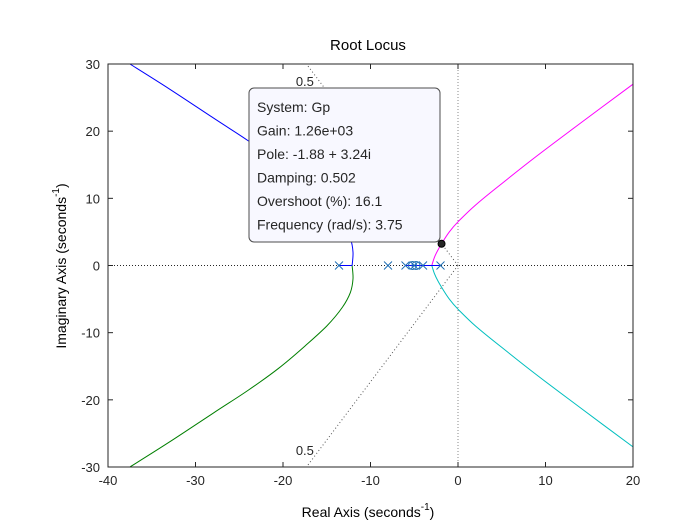 This screenshot has height=525, width=700. What do you see at coordinates (633, 480) in the screenshot?
I see `x-tick-label: 20` at bounding box center [633, 480].